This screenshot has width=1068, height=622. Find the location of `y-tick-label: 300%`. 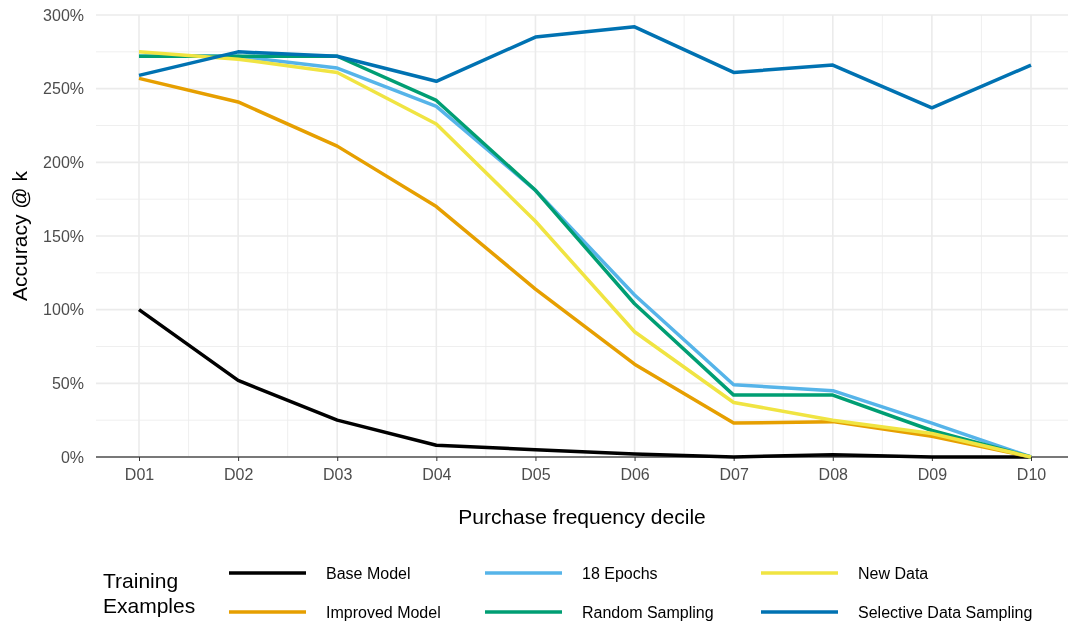

y-tick-label: 300% is located at coordinates (63, 15).